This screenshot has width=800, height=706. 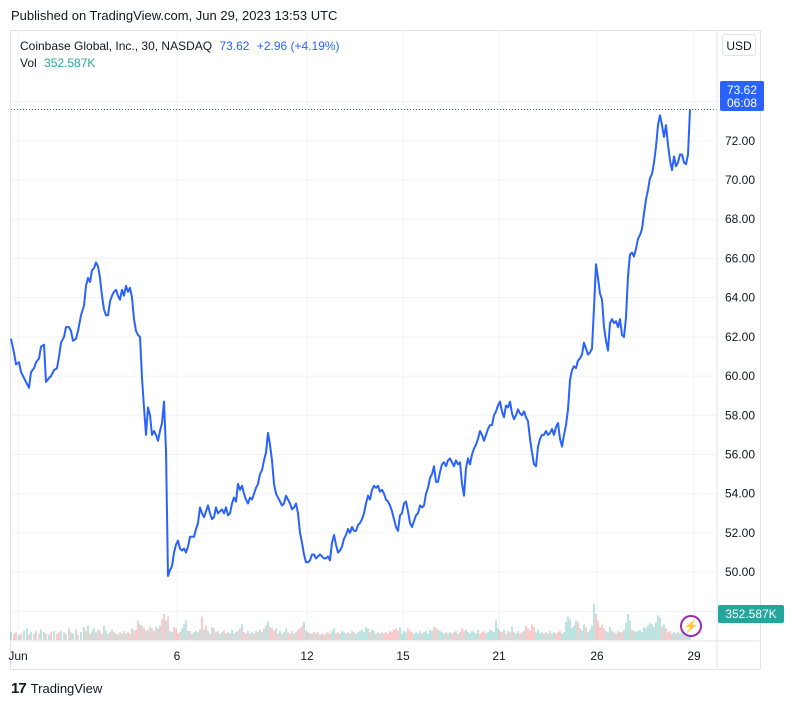 I want to click on y-tick-label: 62.00, so click(x=740, y=337).